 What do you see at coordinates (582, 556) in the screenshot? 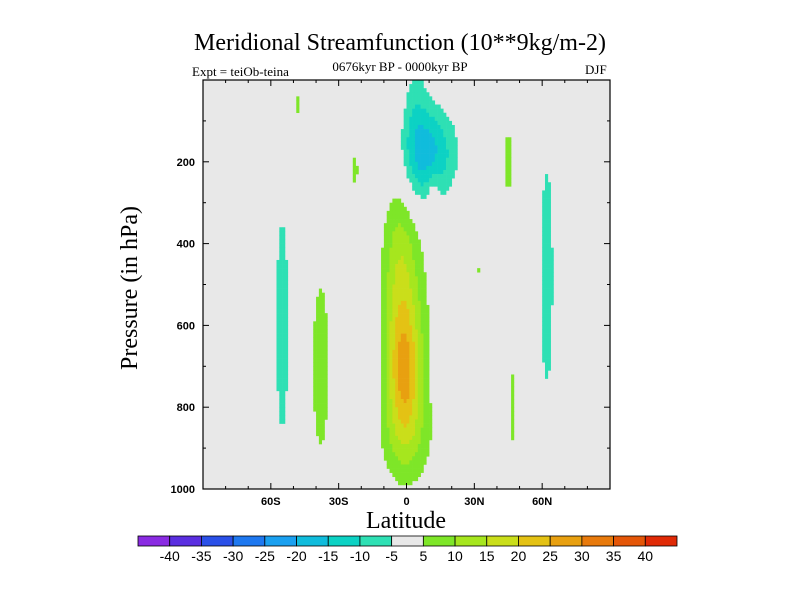
I see `colorbar-label: 30` at bounding box center [582, 556].